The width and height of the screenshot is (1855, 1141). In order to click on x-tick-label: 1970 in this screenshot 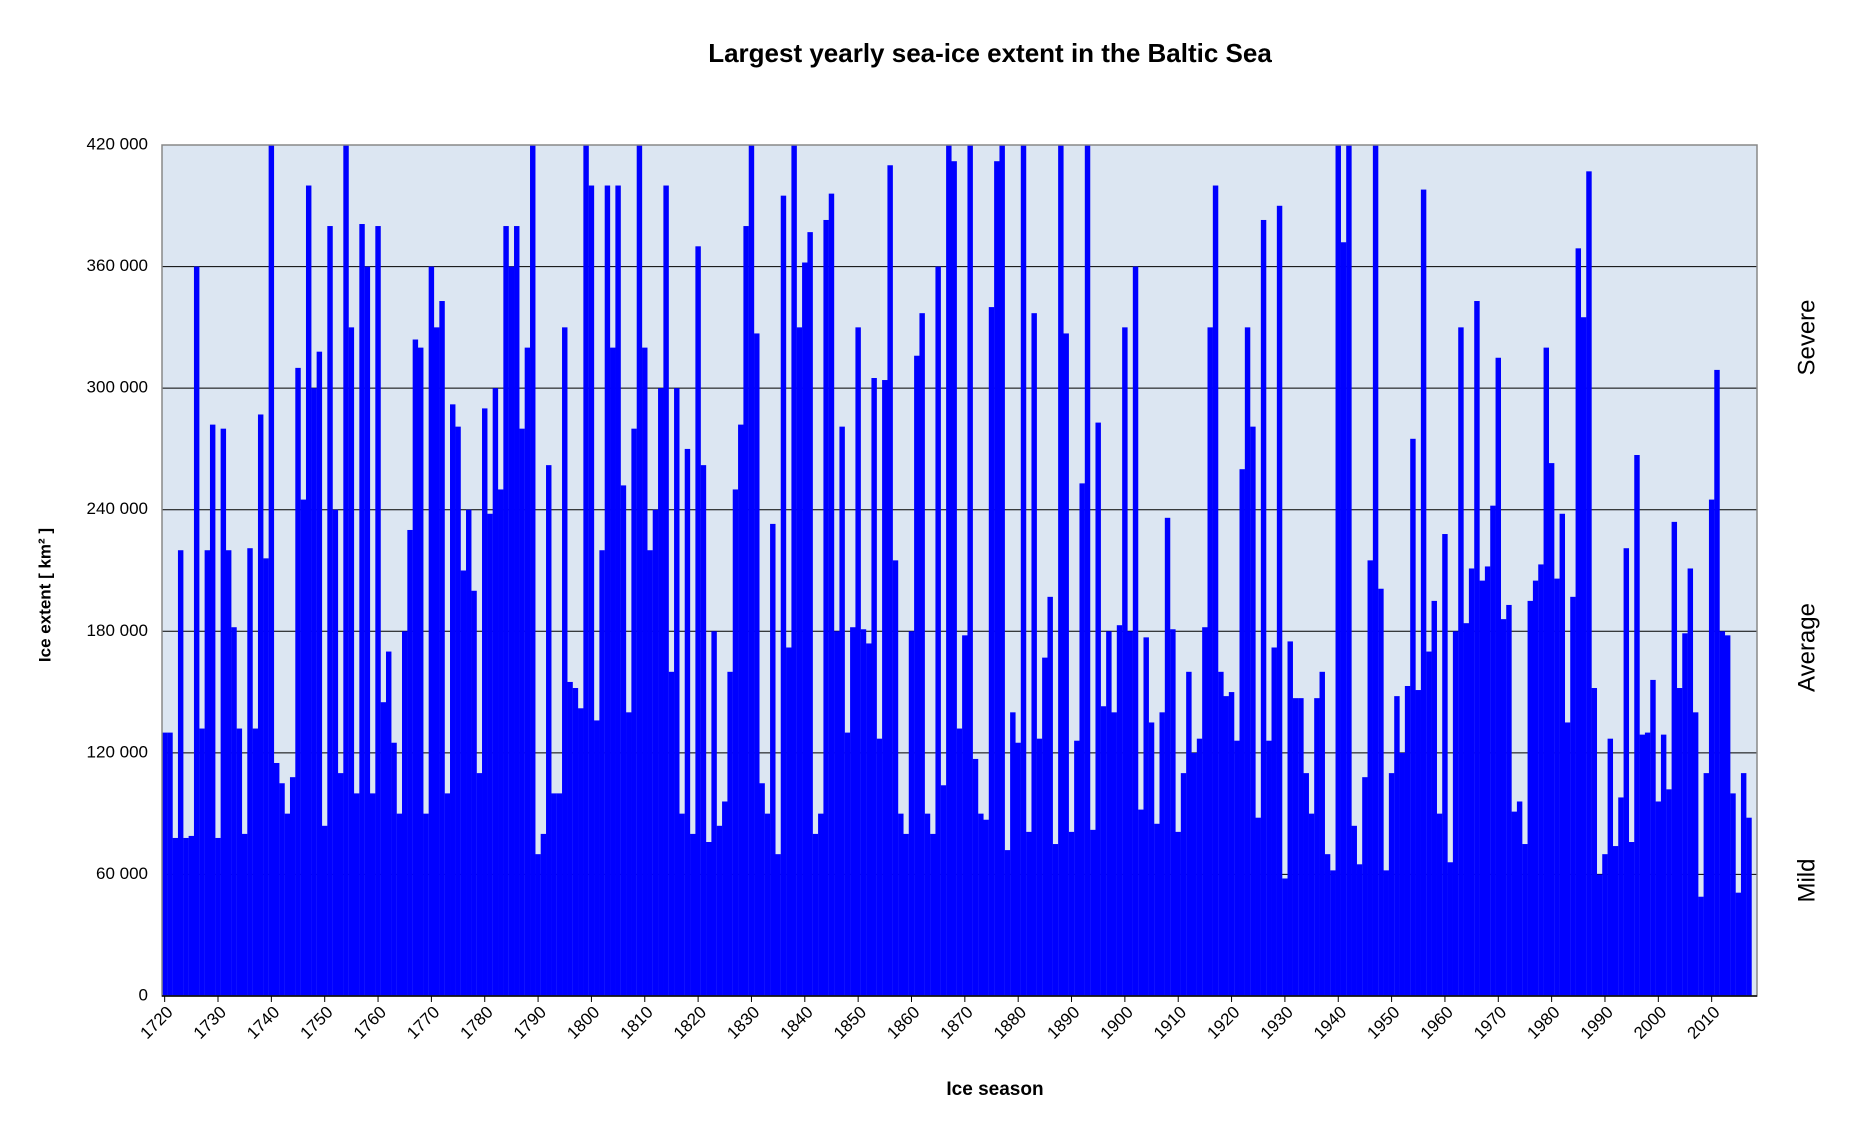, I will do `click(1490, 1023)`.